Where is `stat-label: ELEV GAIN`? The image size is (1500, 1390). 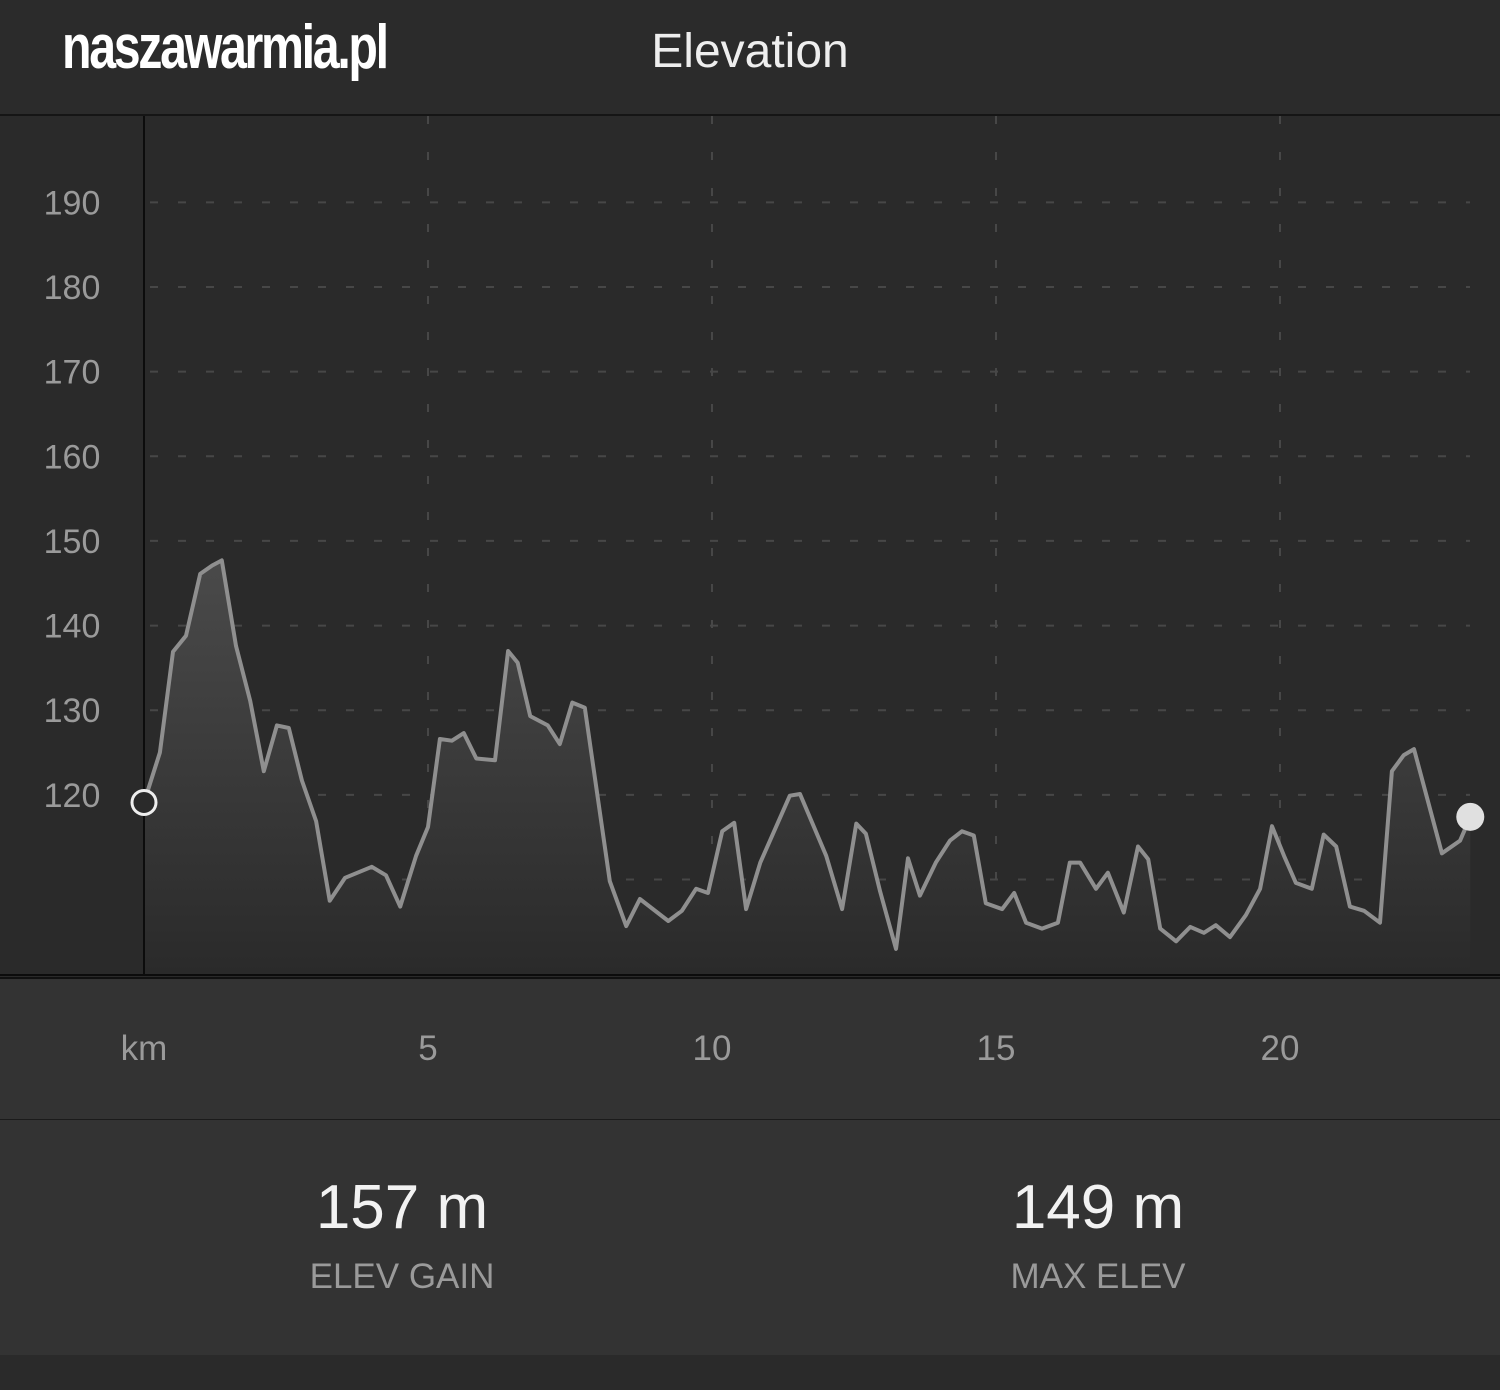 stat-label: ELEV GAIN is located at coordinates (402, 1276).